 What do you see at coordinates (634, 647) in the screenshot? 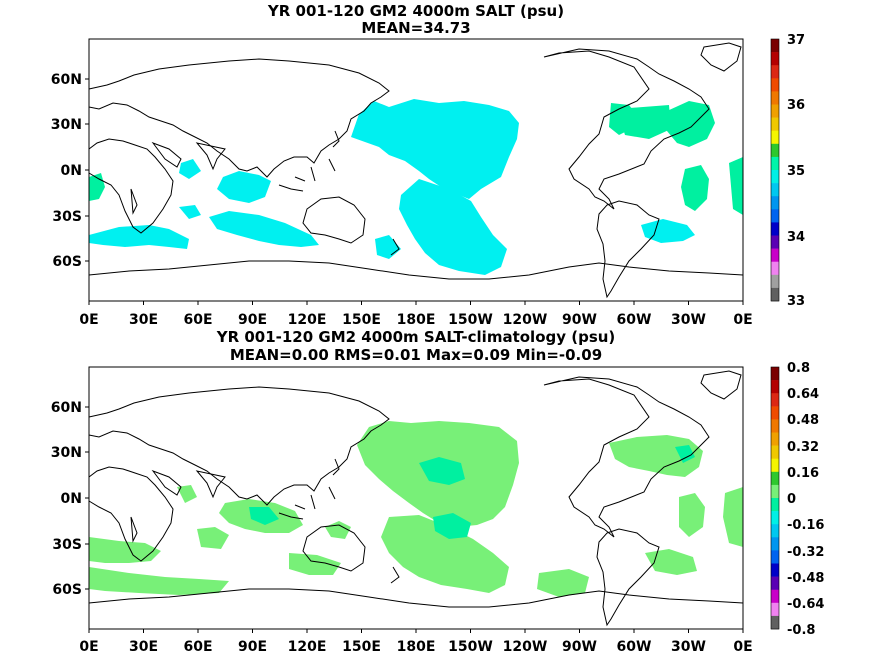
I see `x-tick-label: 60W` at bounding box center [634, 647].